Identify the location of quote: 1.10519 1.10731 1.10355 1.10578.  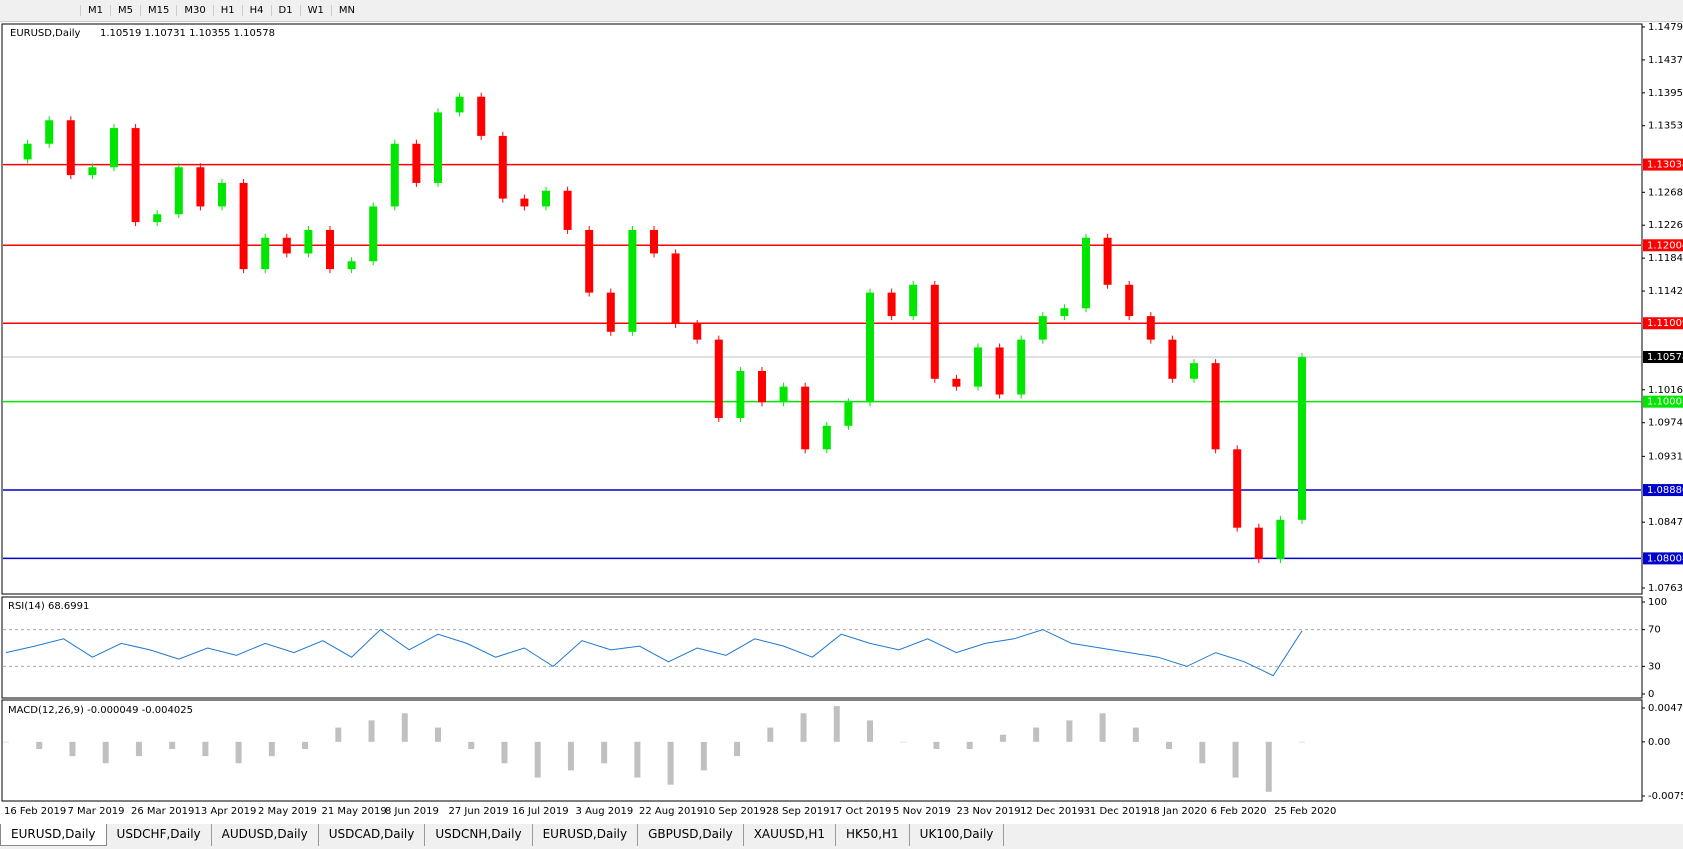
(187, 33).